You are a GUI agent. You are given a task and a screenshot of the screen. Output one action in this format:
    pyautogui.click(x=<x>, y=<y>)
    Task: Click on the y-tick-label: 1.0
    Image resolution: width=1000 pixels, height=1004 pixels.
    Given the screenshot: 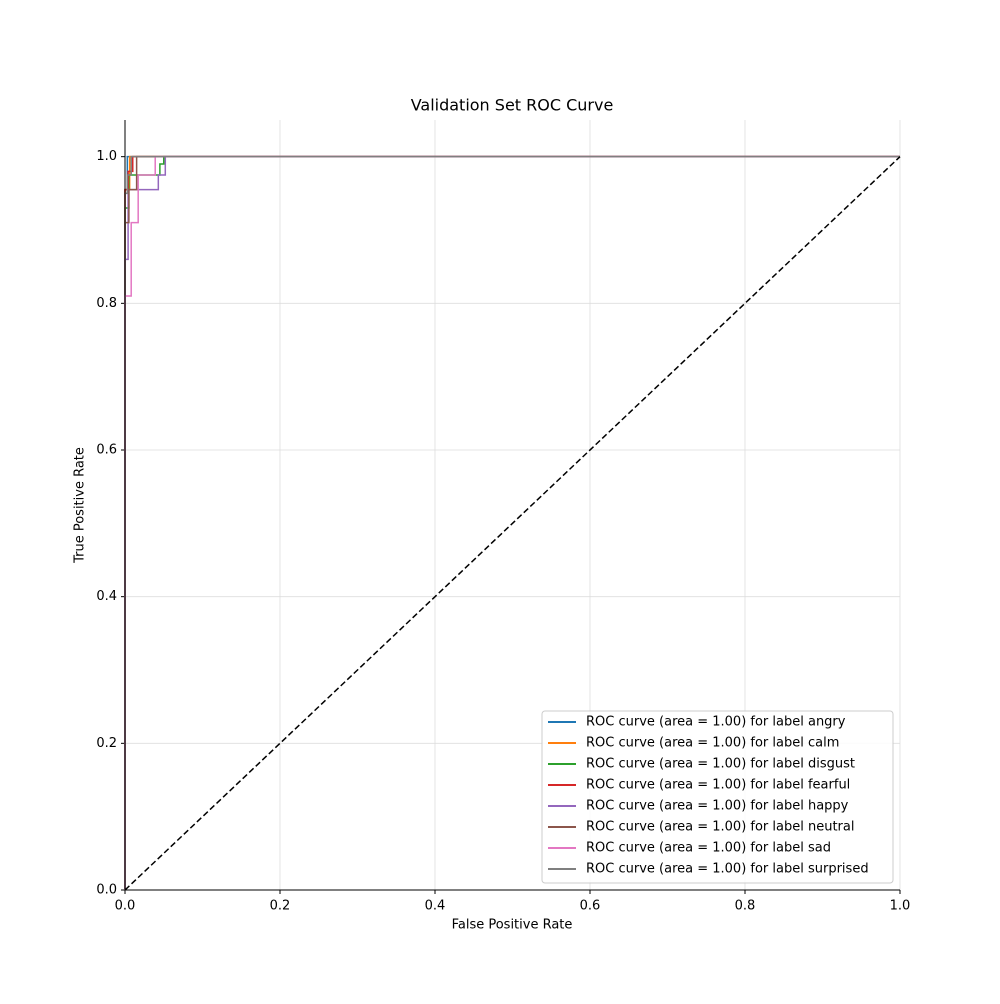 What is the action you would take?
    pyautogui.click(x=106, y=156)
    